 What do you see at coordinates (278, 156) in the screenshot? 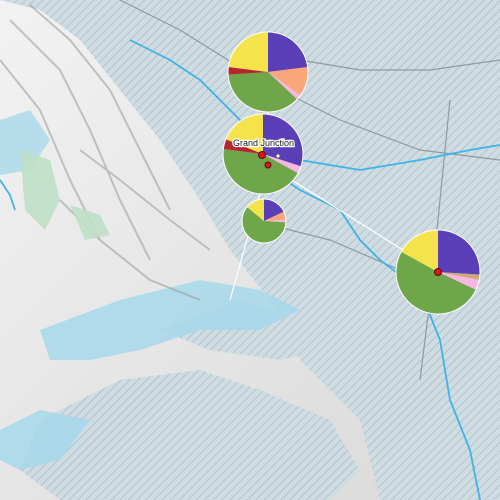
I see `site-marker-small` at bounding box center [278, 156].